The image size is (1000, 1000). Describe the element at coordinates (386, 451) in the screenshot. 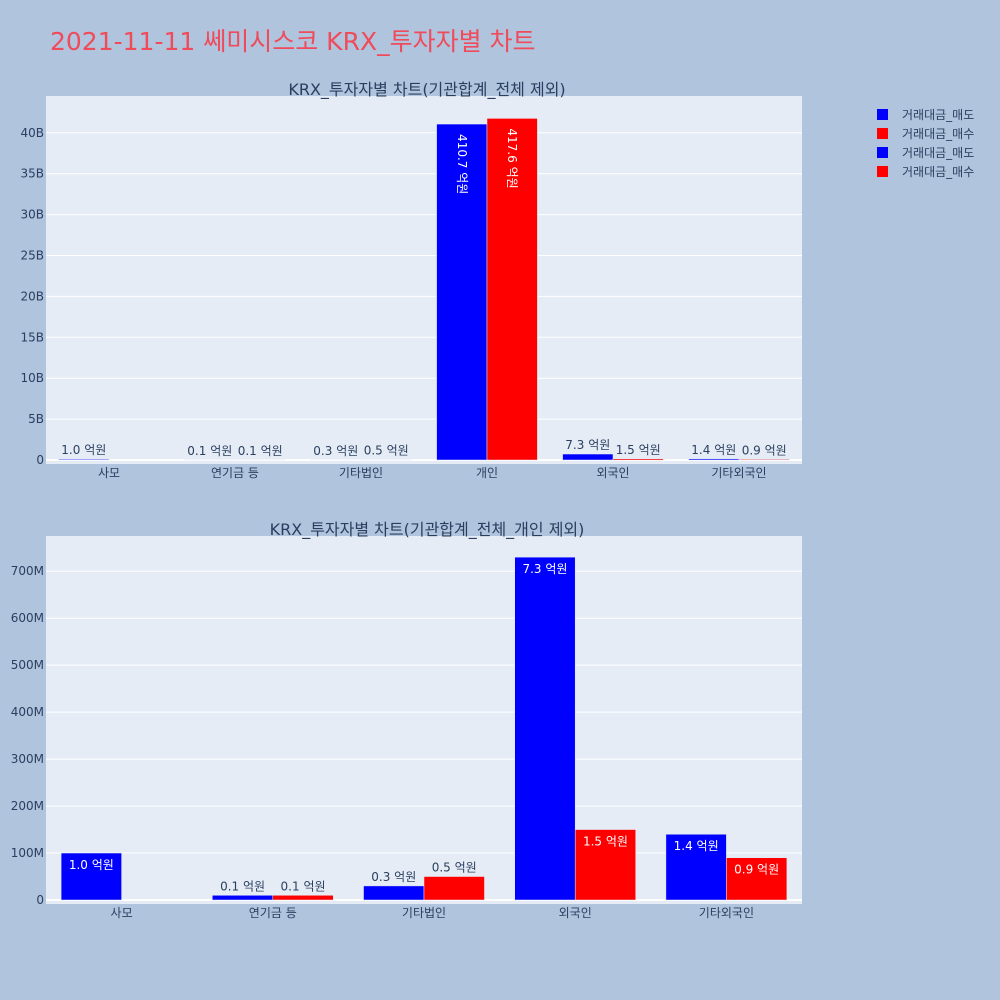

I see `chart1-data-label: 0.5 억원` at that location.